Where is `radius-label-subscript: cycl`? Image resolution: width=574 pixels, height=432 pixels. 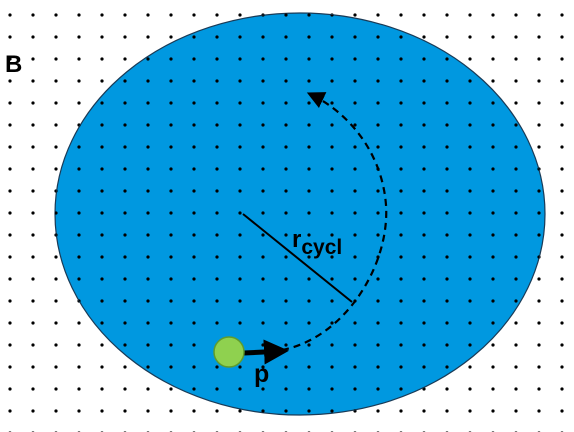 radius-label-subscript: cycl is located at coordinates (321, 247).